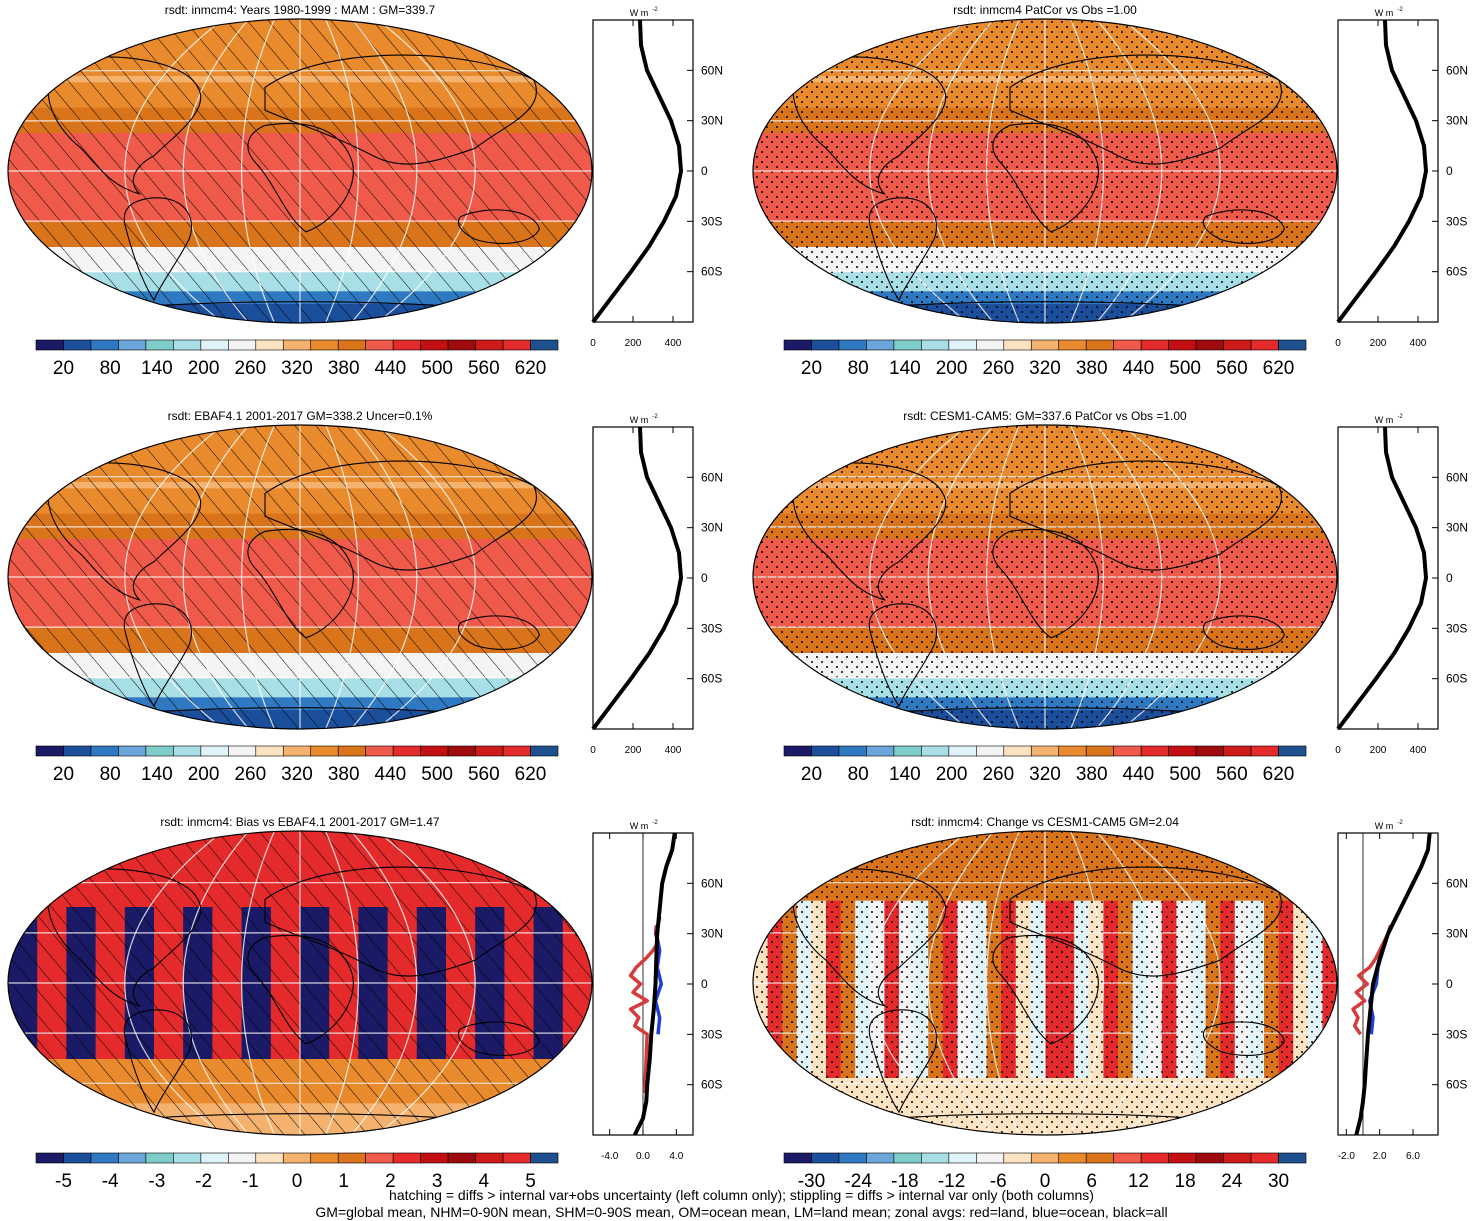 The width and height of the screenshot is (1483, 1221). I want to click on zonal-frame, so click(1388, 171).